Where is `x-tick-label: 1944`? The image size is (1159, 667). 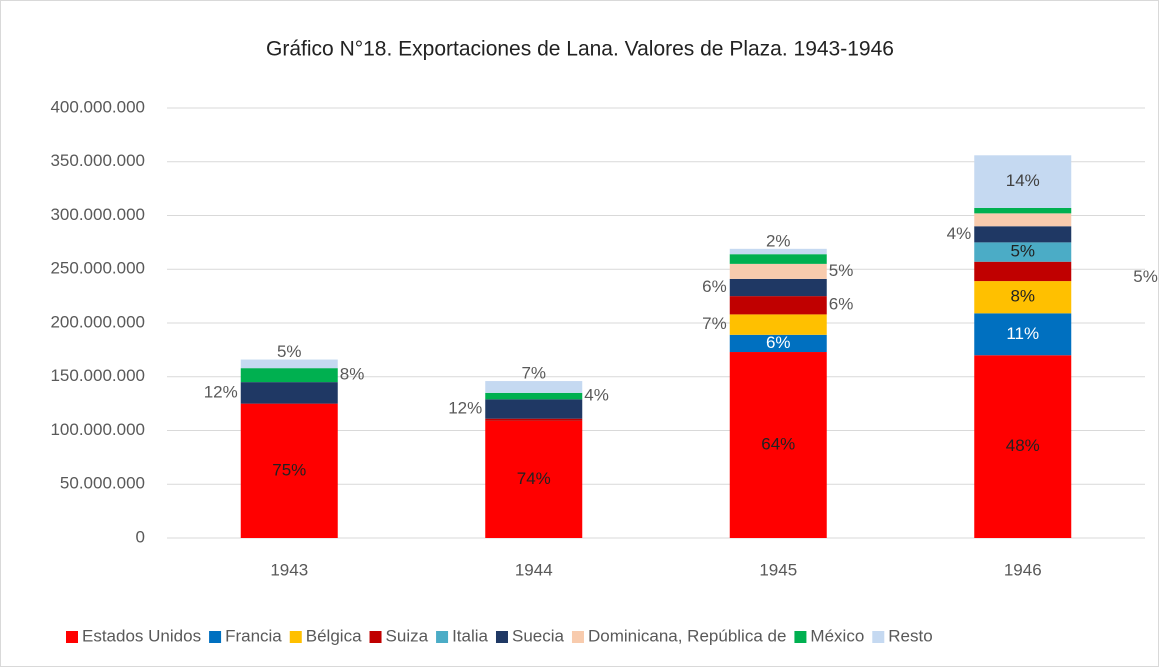 x-tick-label: 1944 is located at coordinates (534, 569).